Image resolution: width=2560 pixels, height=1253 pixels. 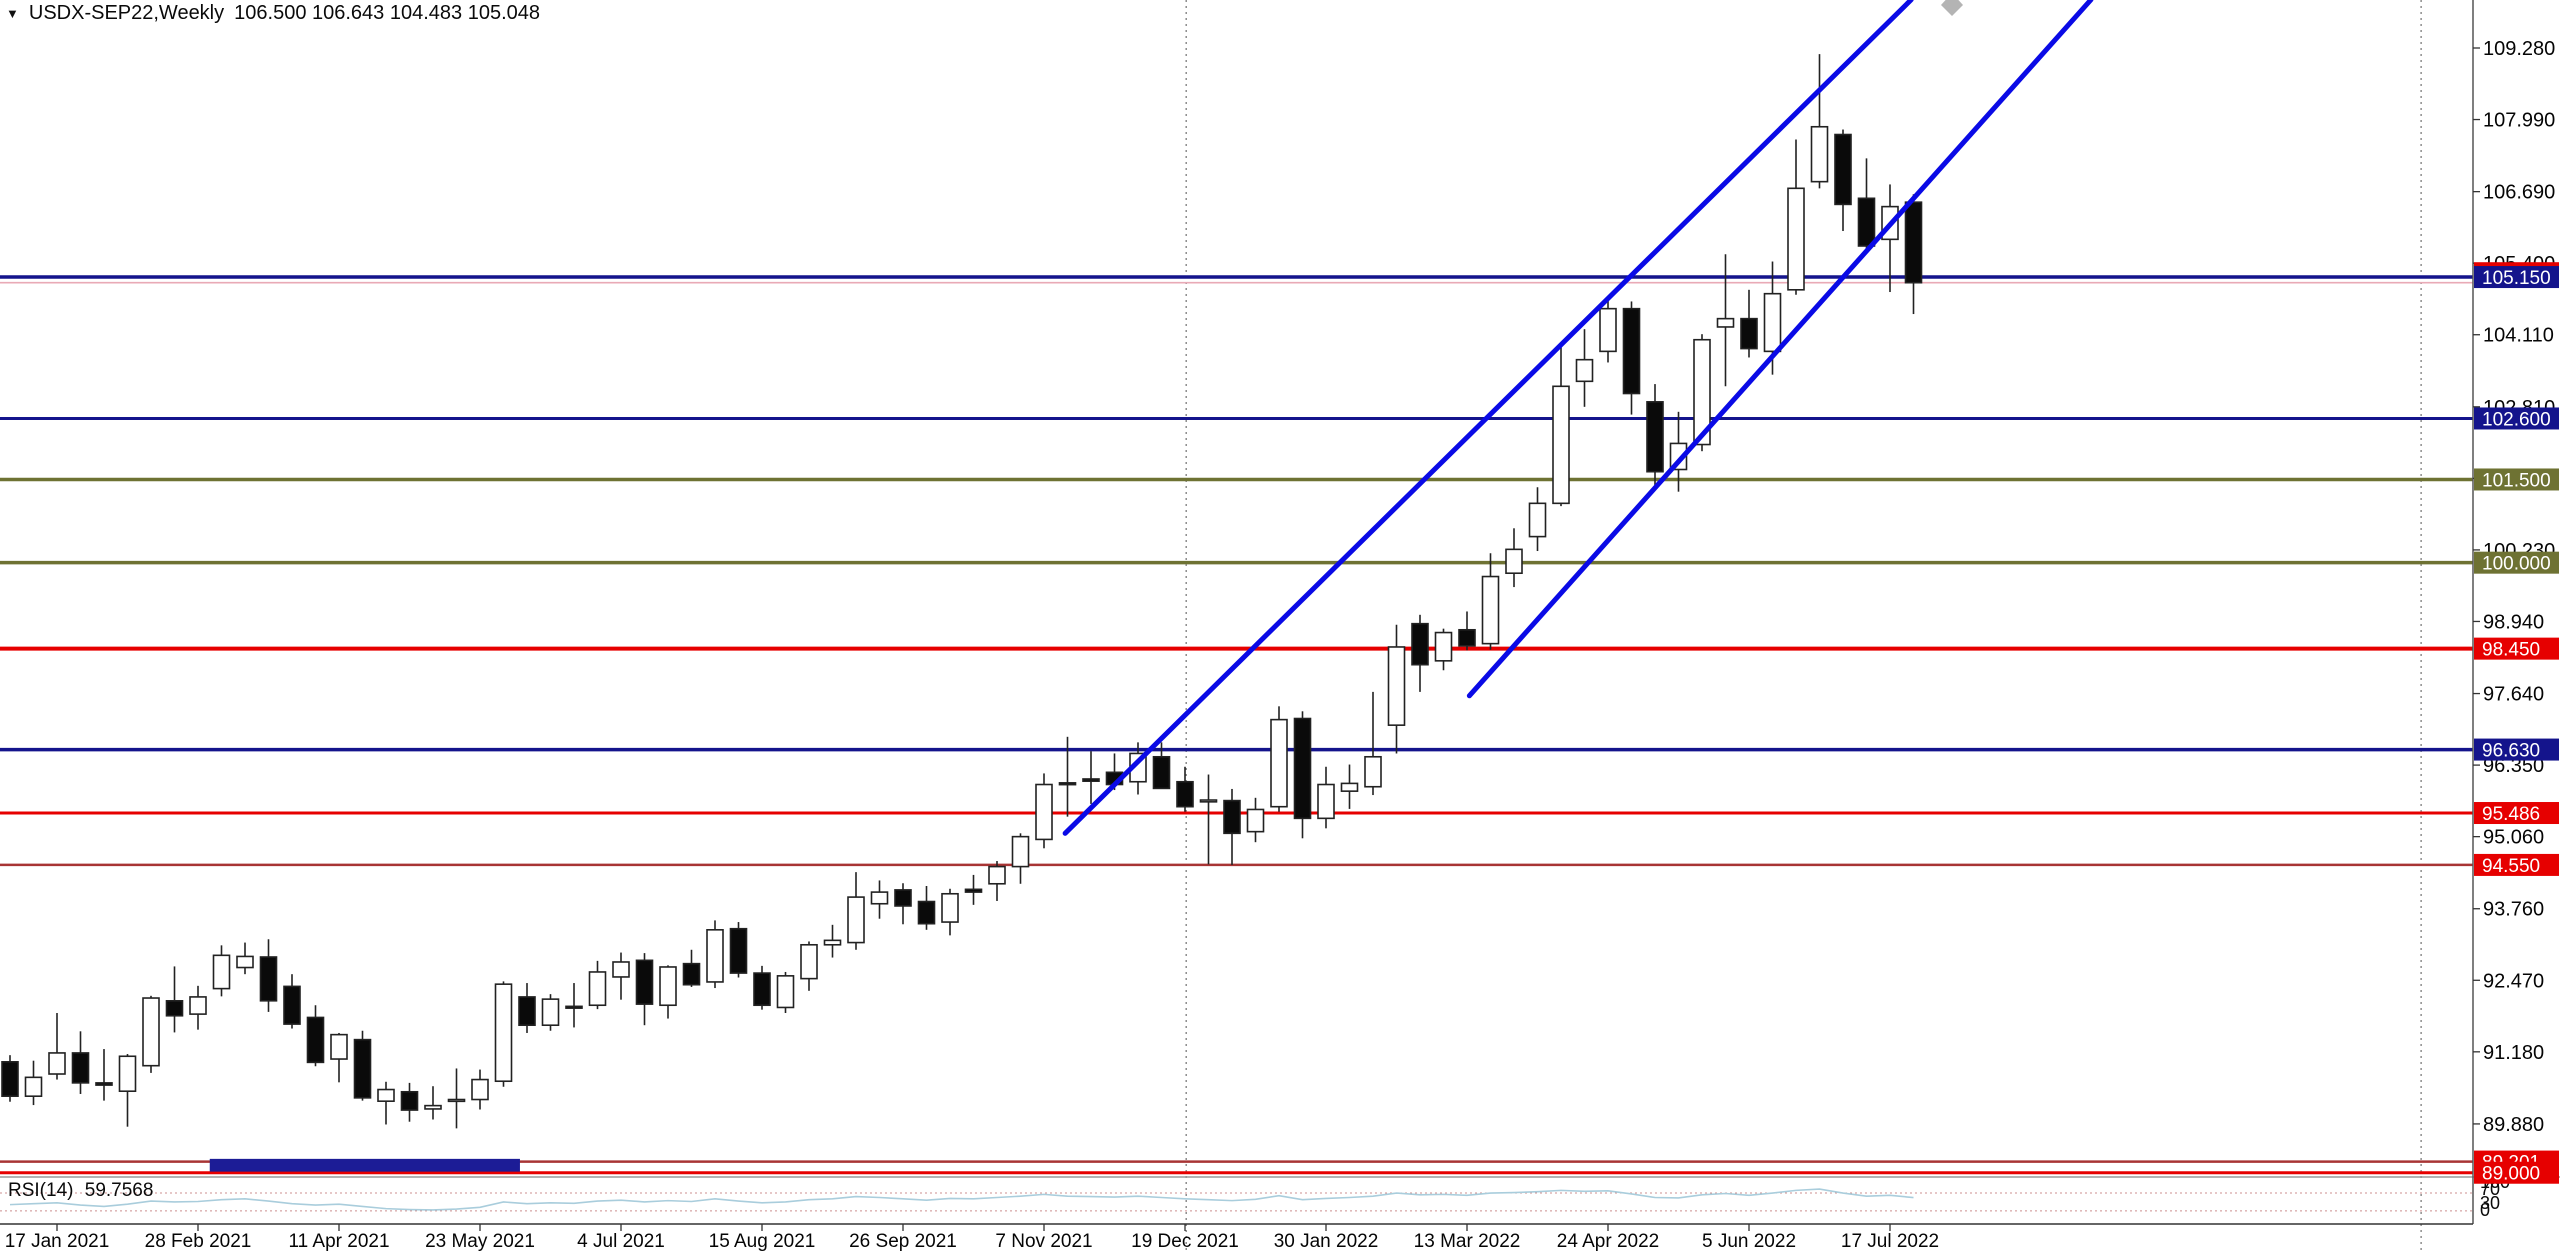 I want to click on svg-text: 100.000, so click(x=2516, y=564).